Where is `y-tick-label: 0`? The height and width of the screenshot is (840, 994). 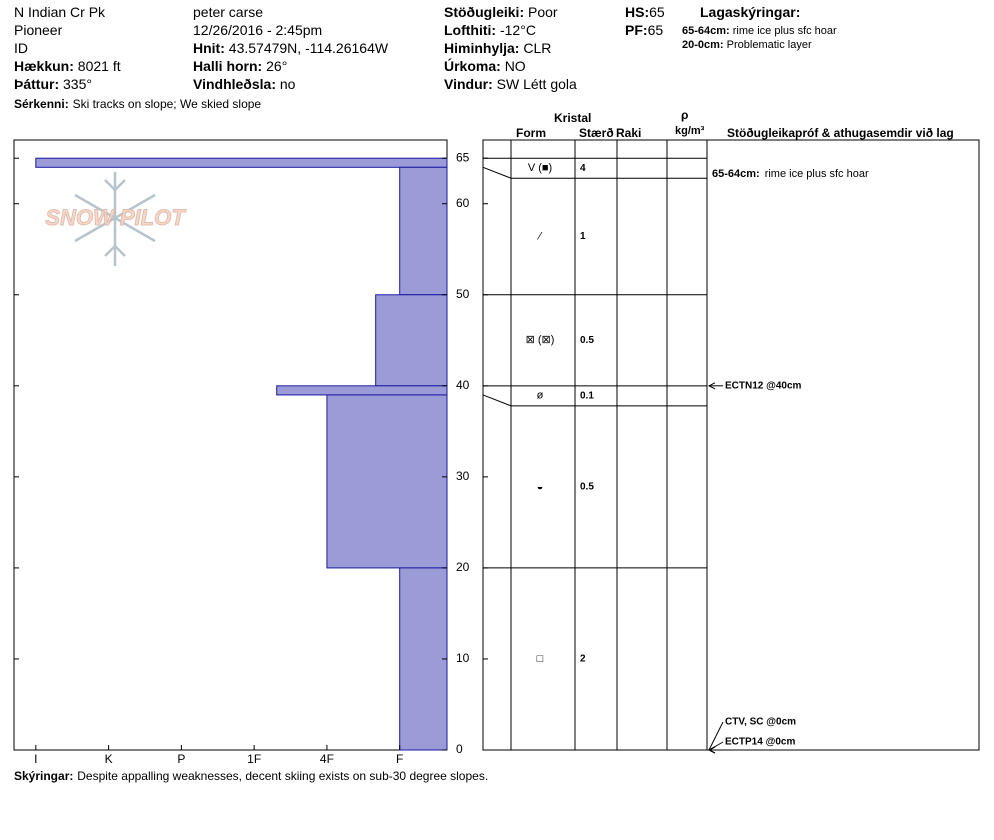
y-tick-label: 0 is located at coordinates (459, 749).